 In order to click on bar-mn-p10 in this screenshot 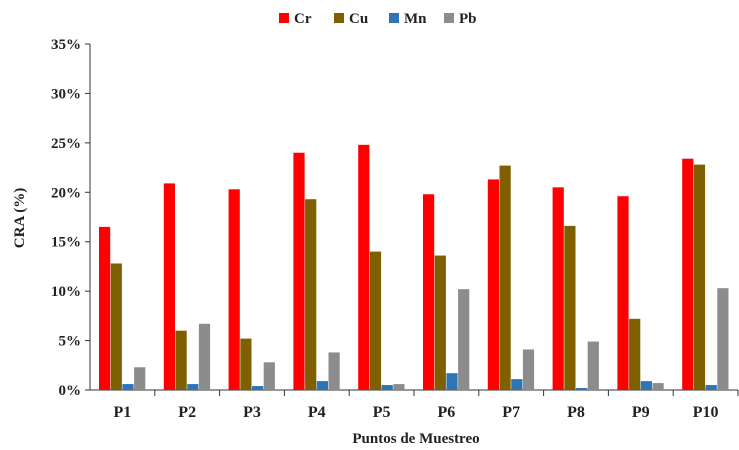, I will do `click(711, 387)`.